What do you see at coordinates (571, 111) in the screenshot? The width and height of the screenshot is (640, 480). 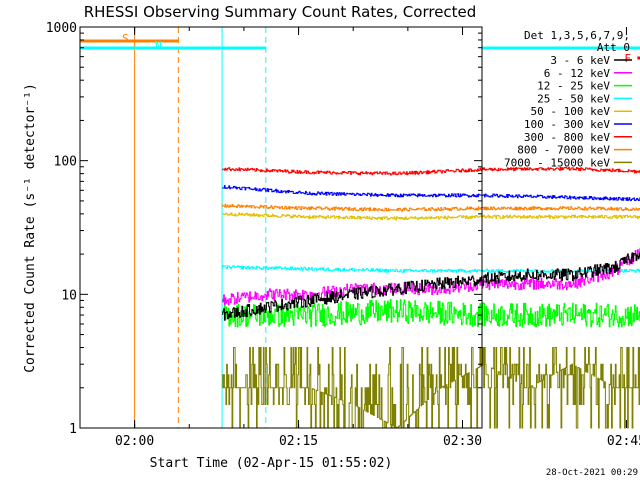 I see `legend-label: 50 - 100 keV` at bounding box center [571, 111].